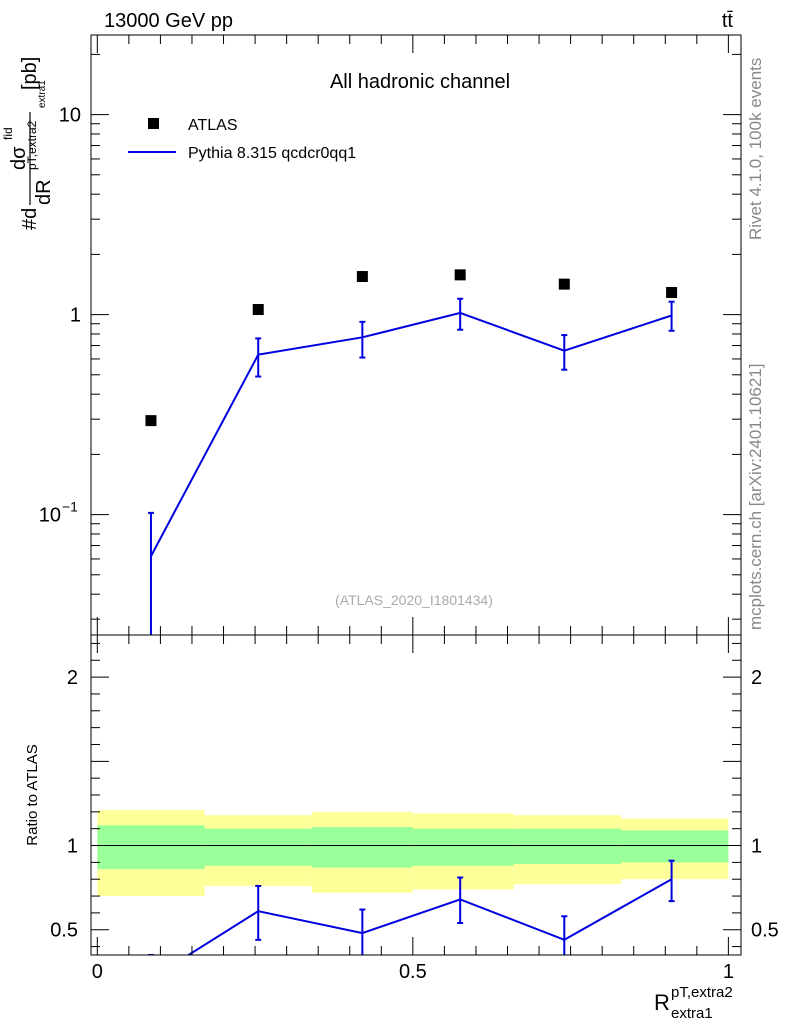  Describe the element at coordinates (702, 992) in the screenshot. I see `x-label-sup: pT,extra2` at that location.